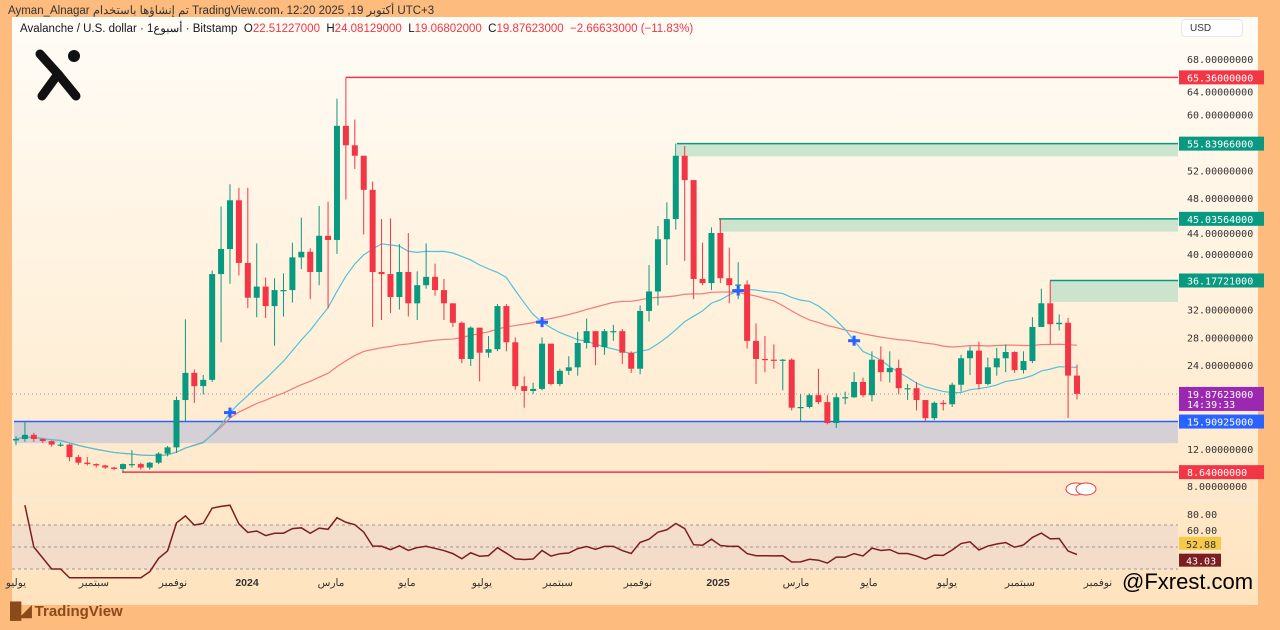 The height and width of the screenshot is (630, 1280). I want to click on rsi-line, so click(551, 541).